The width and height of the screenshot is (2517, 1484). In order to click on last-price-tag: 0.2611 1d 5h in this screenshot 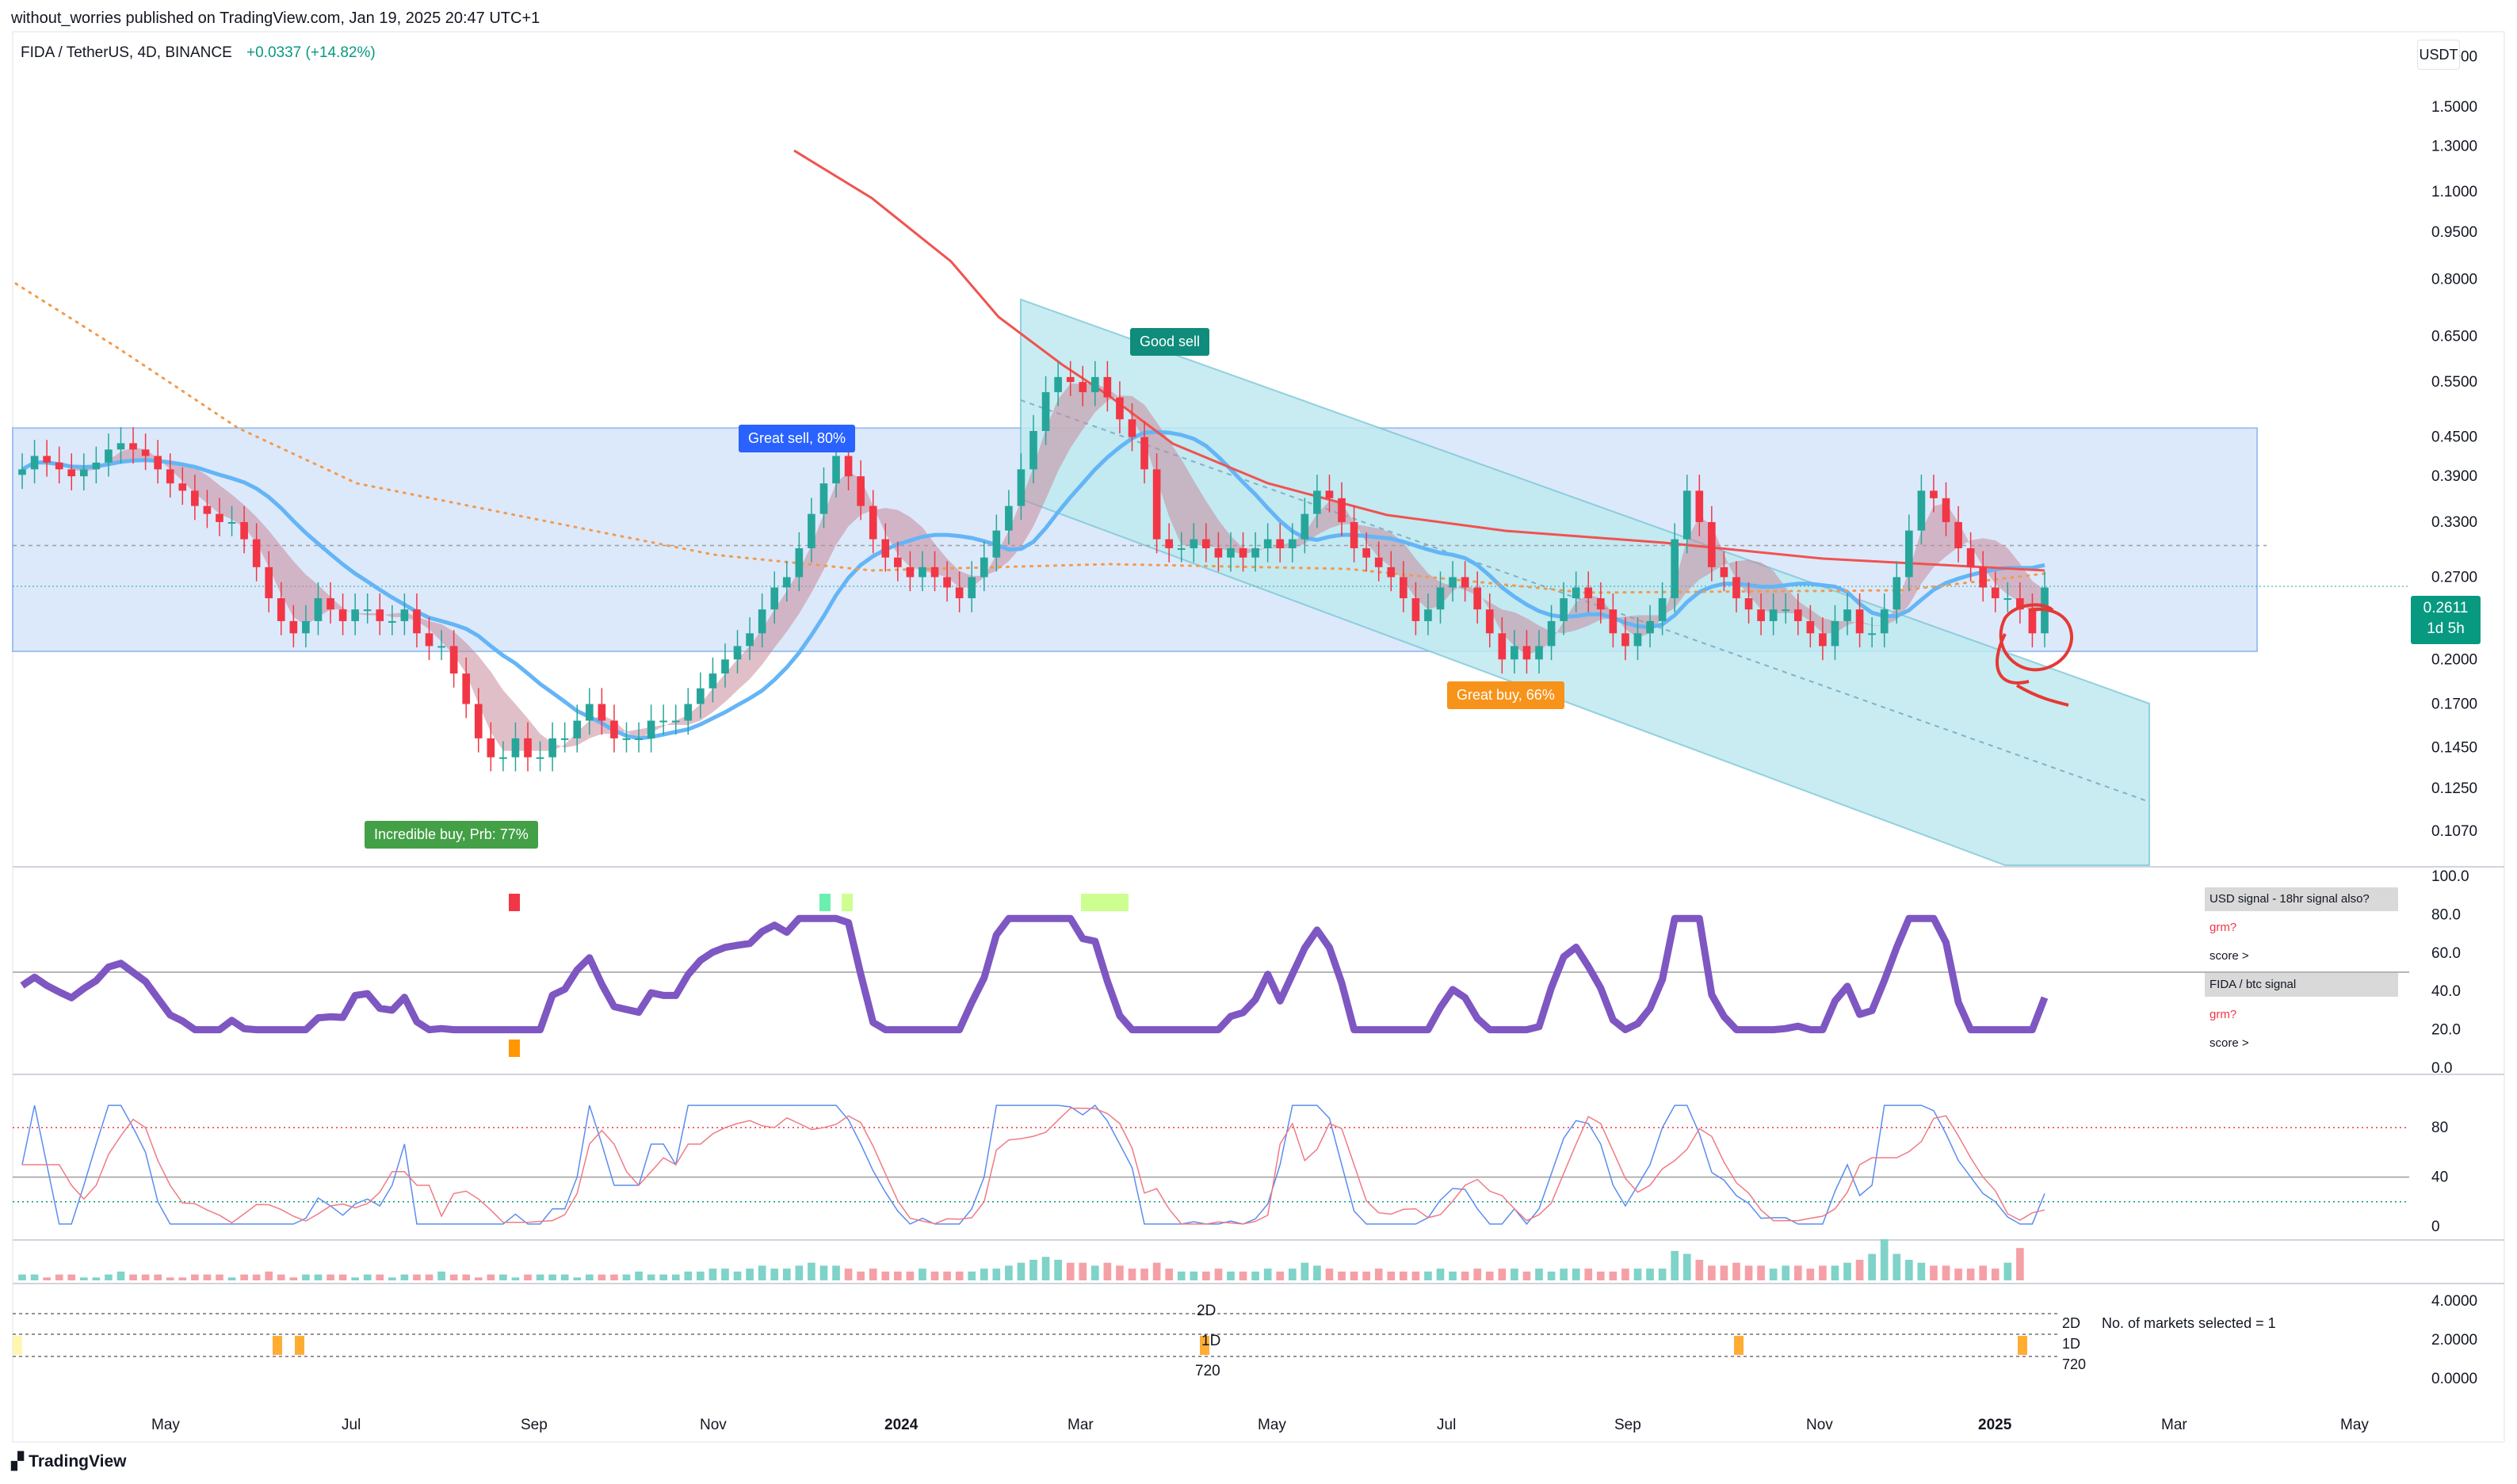, I will do `click(2446, 620)`.